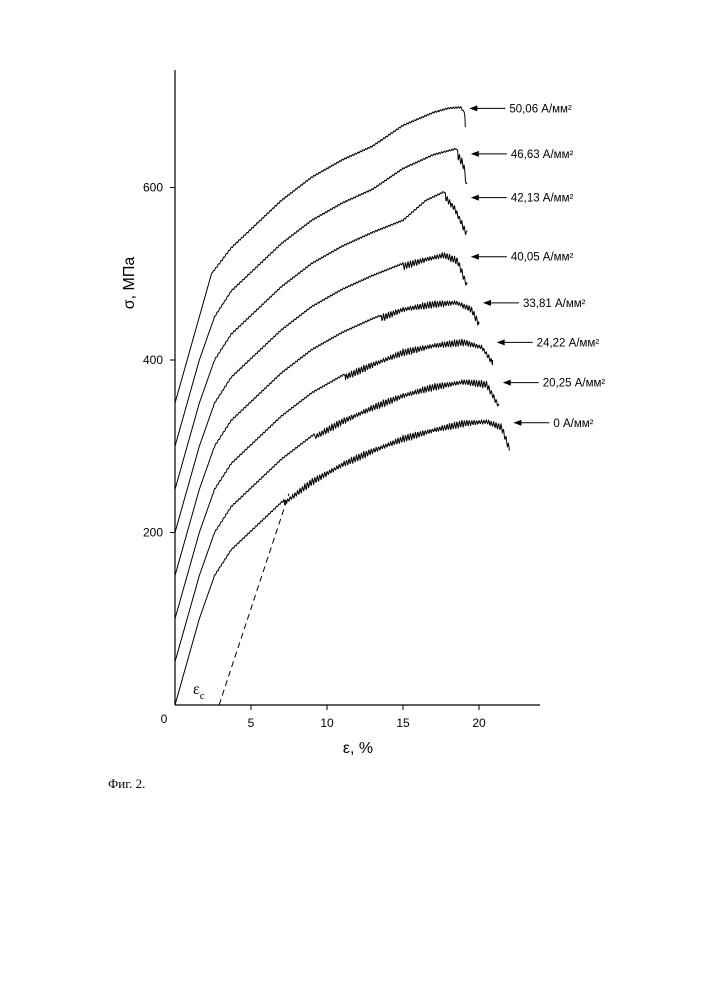 The image size is (707, 1000). I want to click on x-tick-label: 15, so click(403, 723).